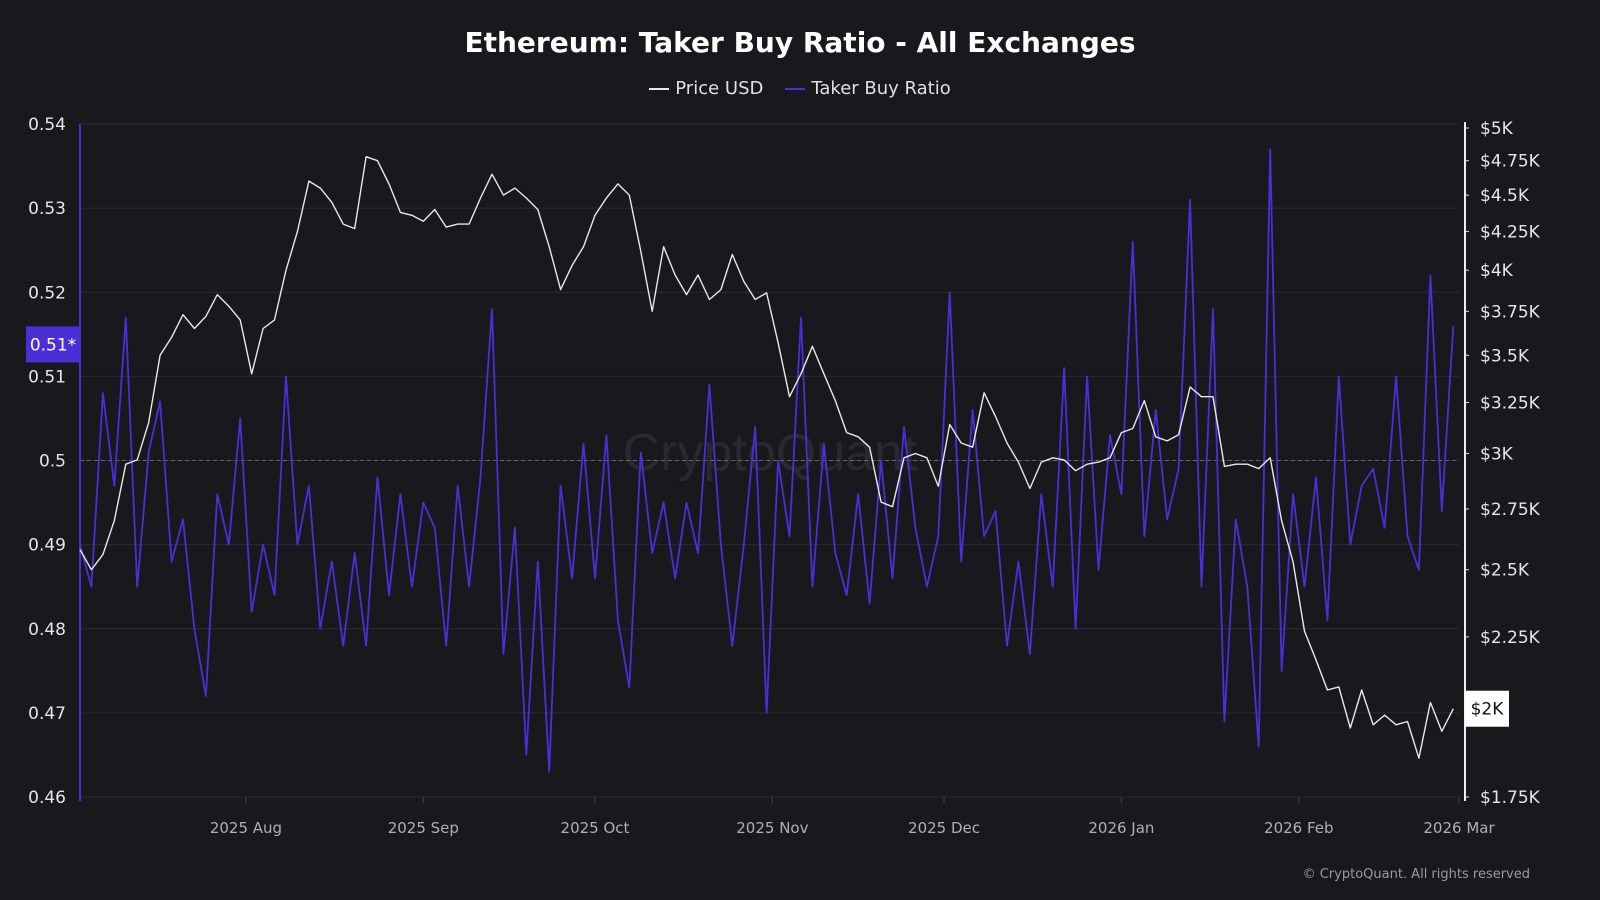 Image resolution: width=1600 pixels, height=900 pixels. I want to click on legend-label-ratio: Taker Buy Ratio, so click(881, 88).